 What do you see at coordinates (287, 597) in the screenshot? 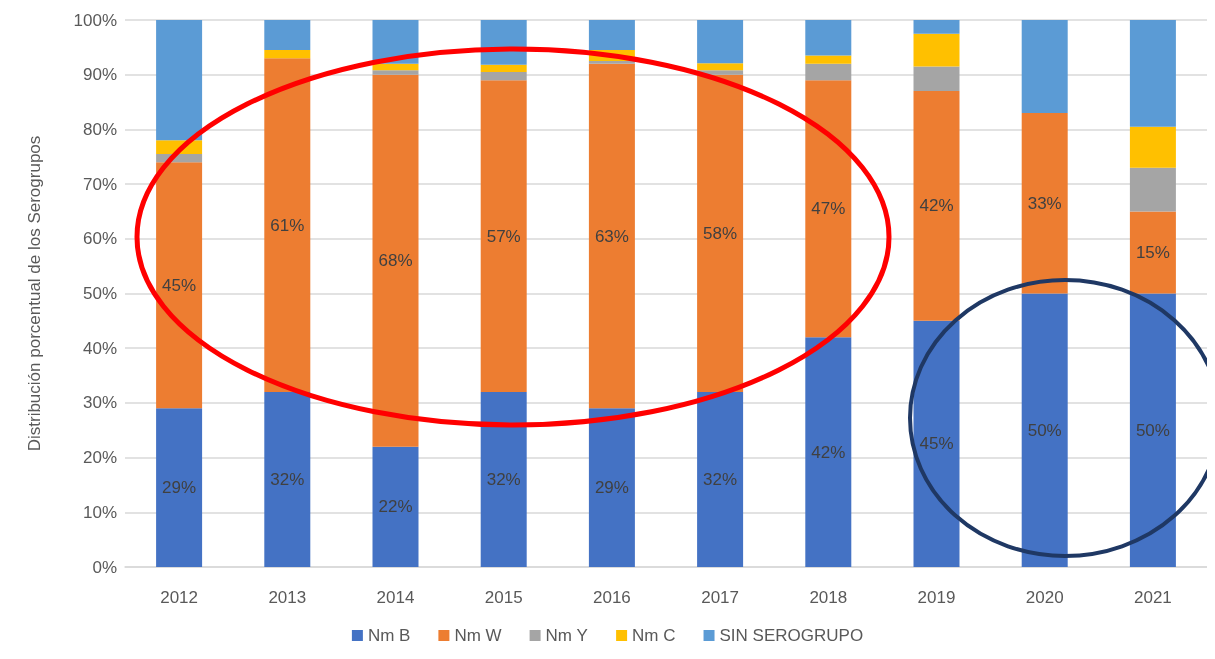
I see `x-tick-label: 2013` at bounding box center [287, 597].